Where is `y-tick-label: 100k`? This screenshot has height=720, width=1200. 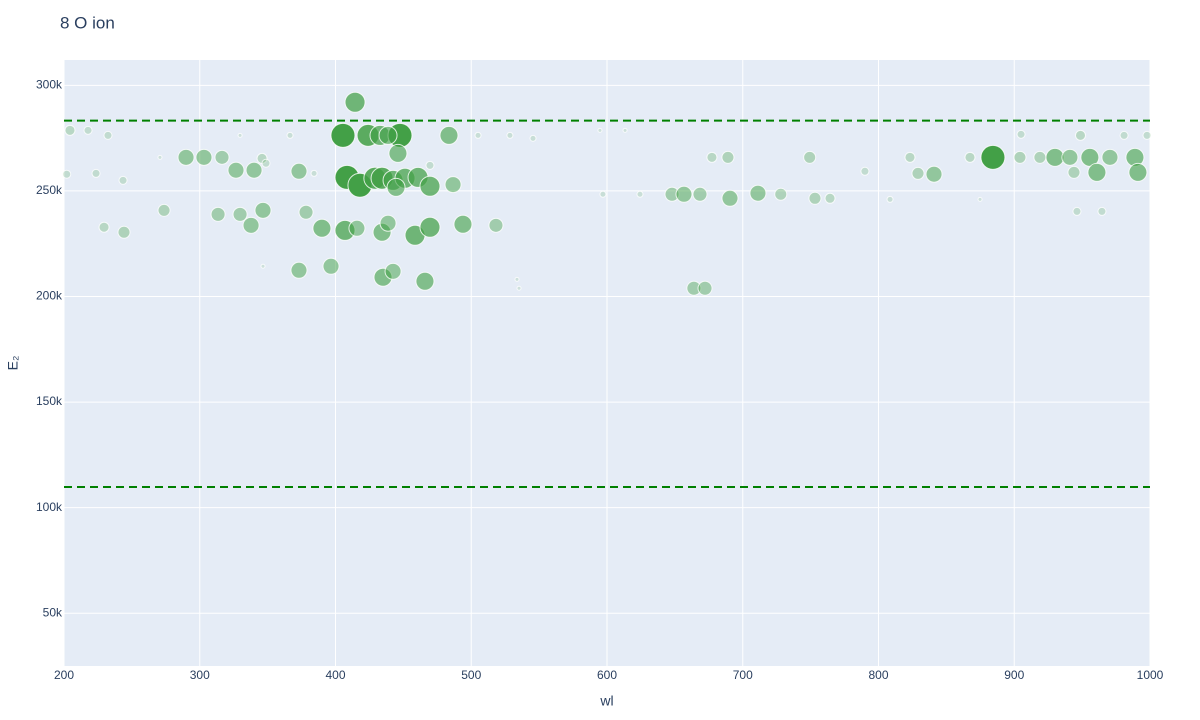
y-tick-label: 100k is located at coordinates (49, 507).